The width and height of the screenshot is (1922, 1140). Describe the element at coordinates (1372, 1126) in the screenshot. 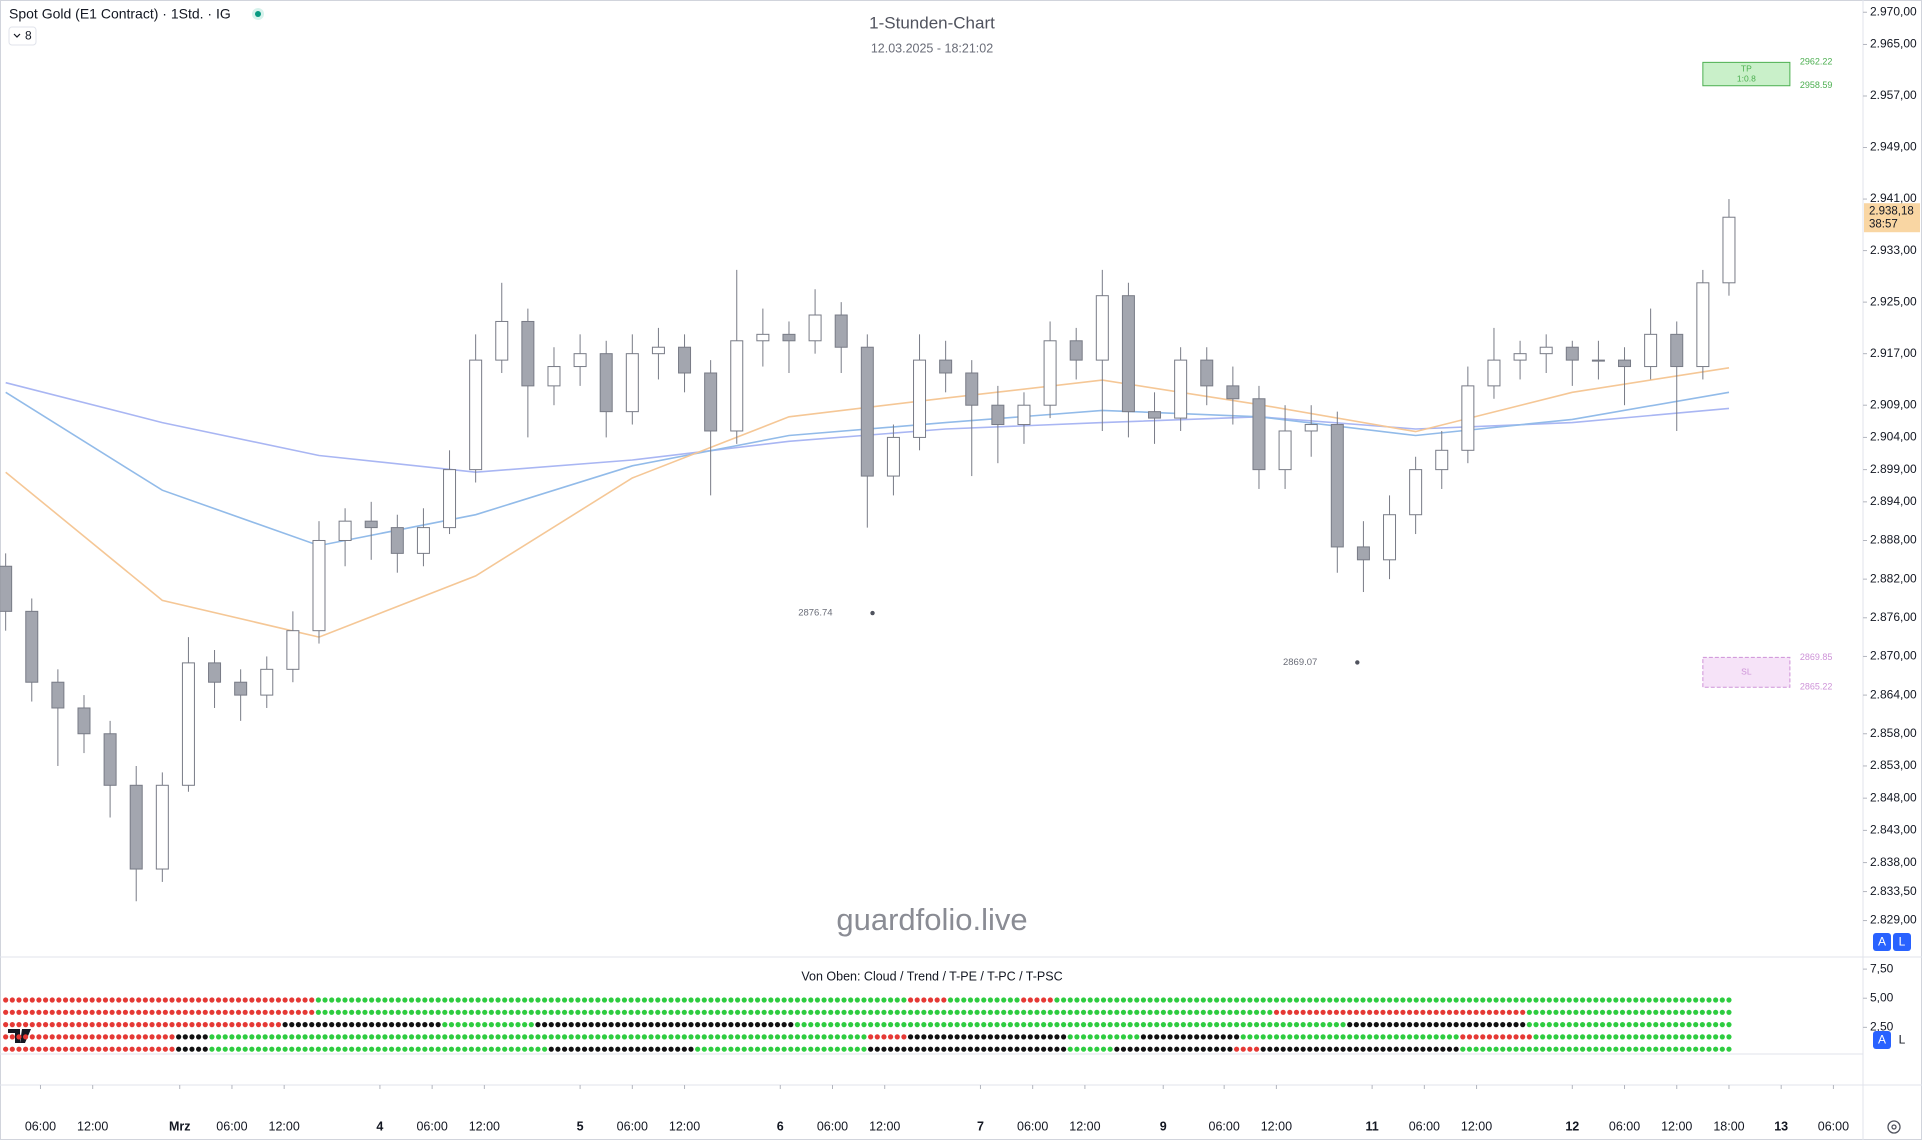

I see `x-tick-label: 11` at that location.